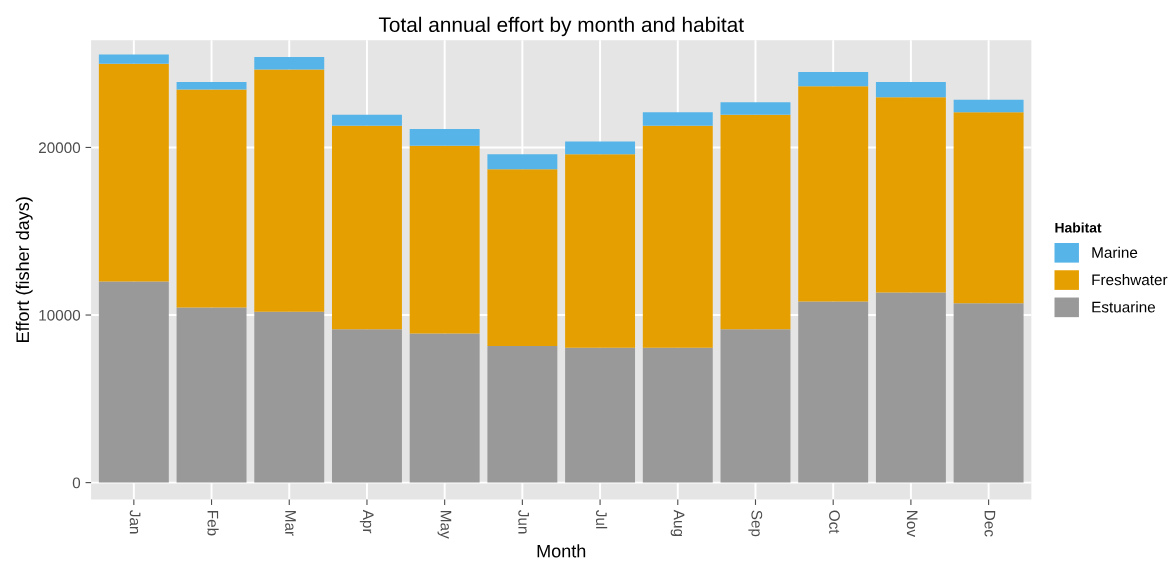  I want to click on legend-label: Marine, so click(1115, 252).